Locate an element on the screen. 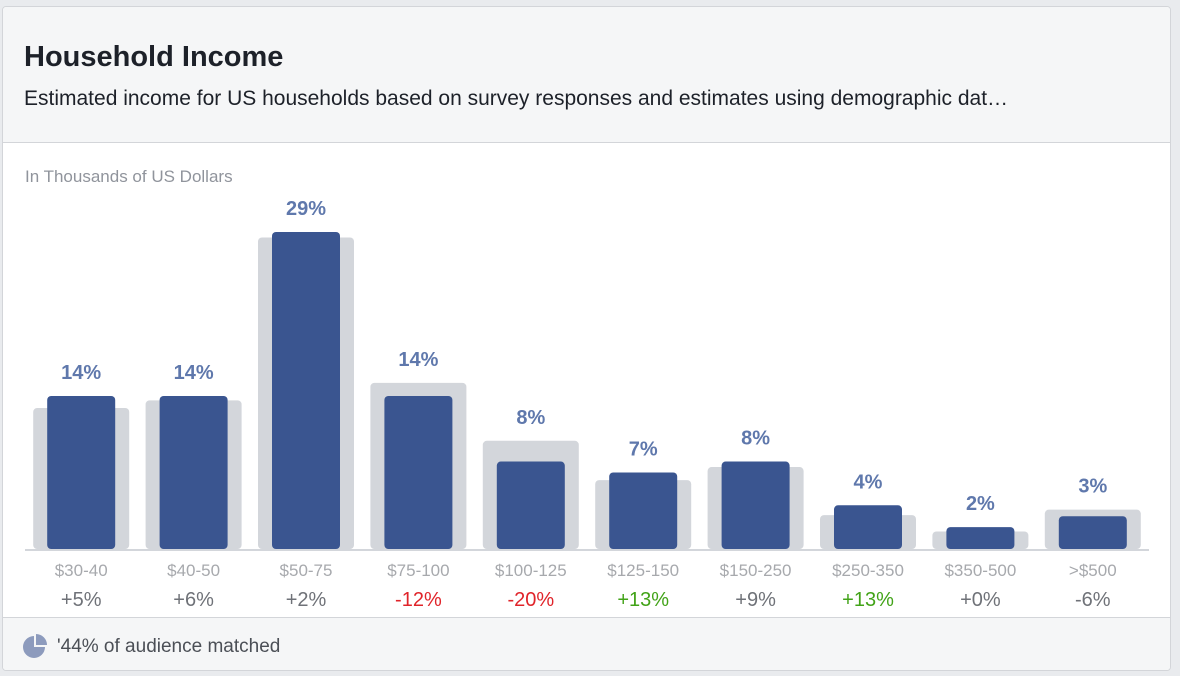 The image size is (1180, 676). delta-label: +2% is located at coordinates (306, 600).